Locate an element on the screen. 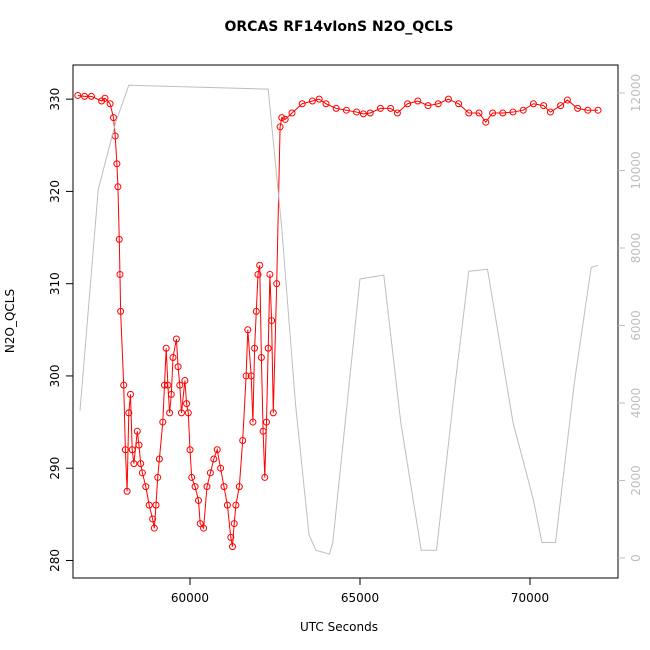 This screenshot has height=650, width=650. y2-tick-label: 6000 is located at coordinates (636, 325).